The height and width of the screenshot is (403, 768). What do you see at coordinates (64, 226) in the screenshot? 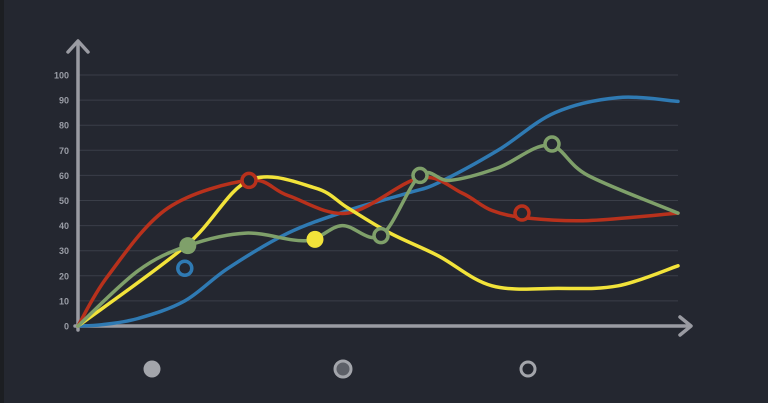
I see `y-tick-label-40: 40` at bounding box center [64, 226].